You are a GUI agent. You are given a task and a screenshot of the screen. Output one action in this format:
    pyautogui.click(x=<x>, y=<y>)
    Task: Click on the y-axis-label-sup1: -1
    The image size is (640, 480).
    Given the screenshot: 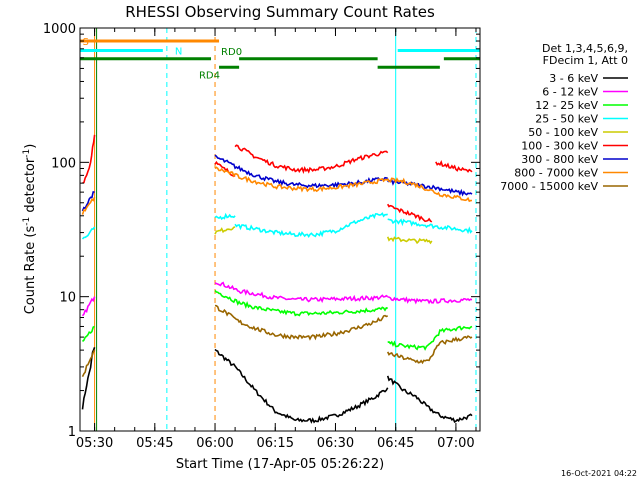 What is the action you would take?
    pyautogui.click(x=27, y=221)
    